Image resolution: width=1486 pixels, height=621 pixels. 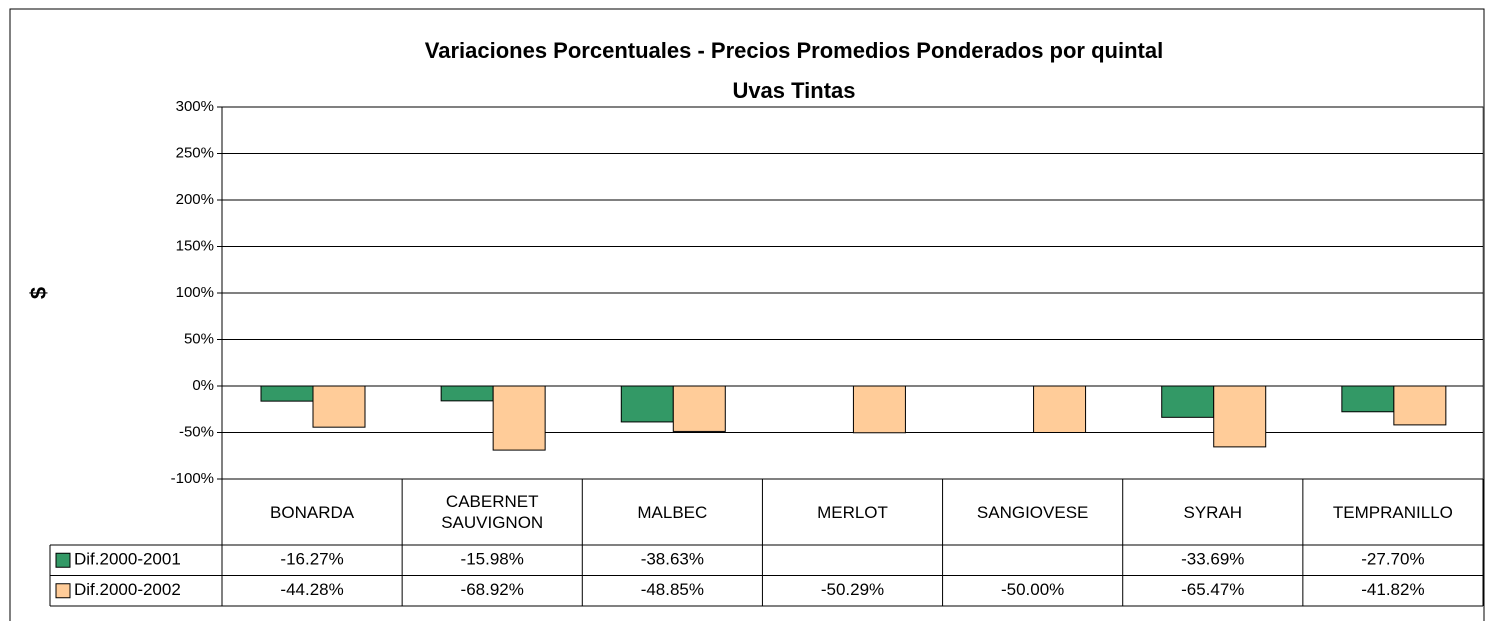 I want to click on data-table-value: -41.82%, so click(x=1392, y=589).